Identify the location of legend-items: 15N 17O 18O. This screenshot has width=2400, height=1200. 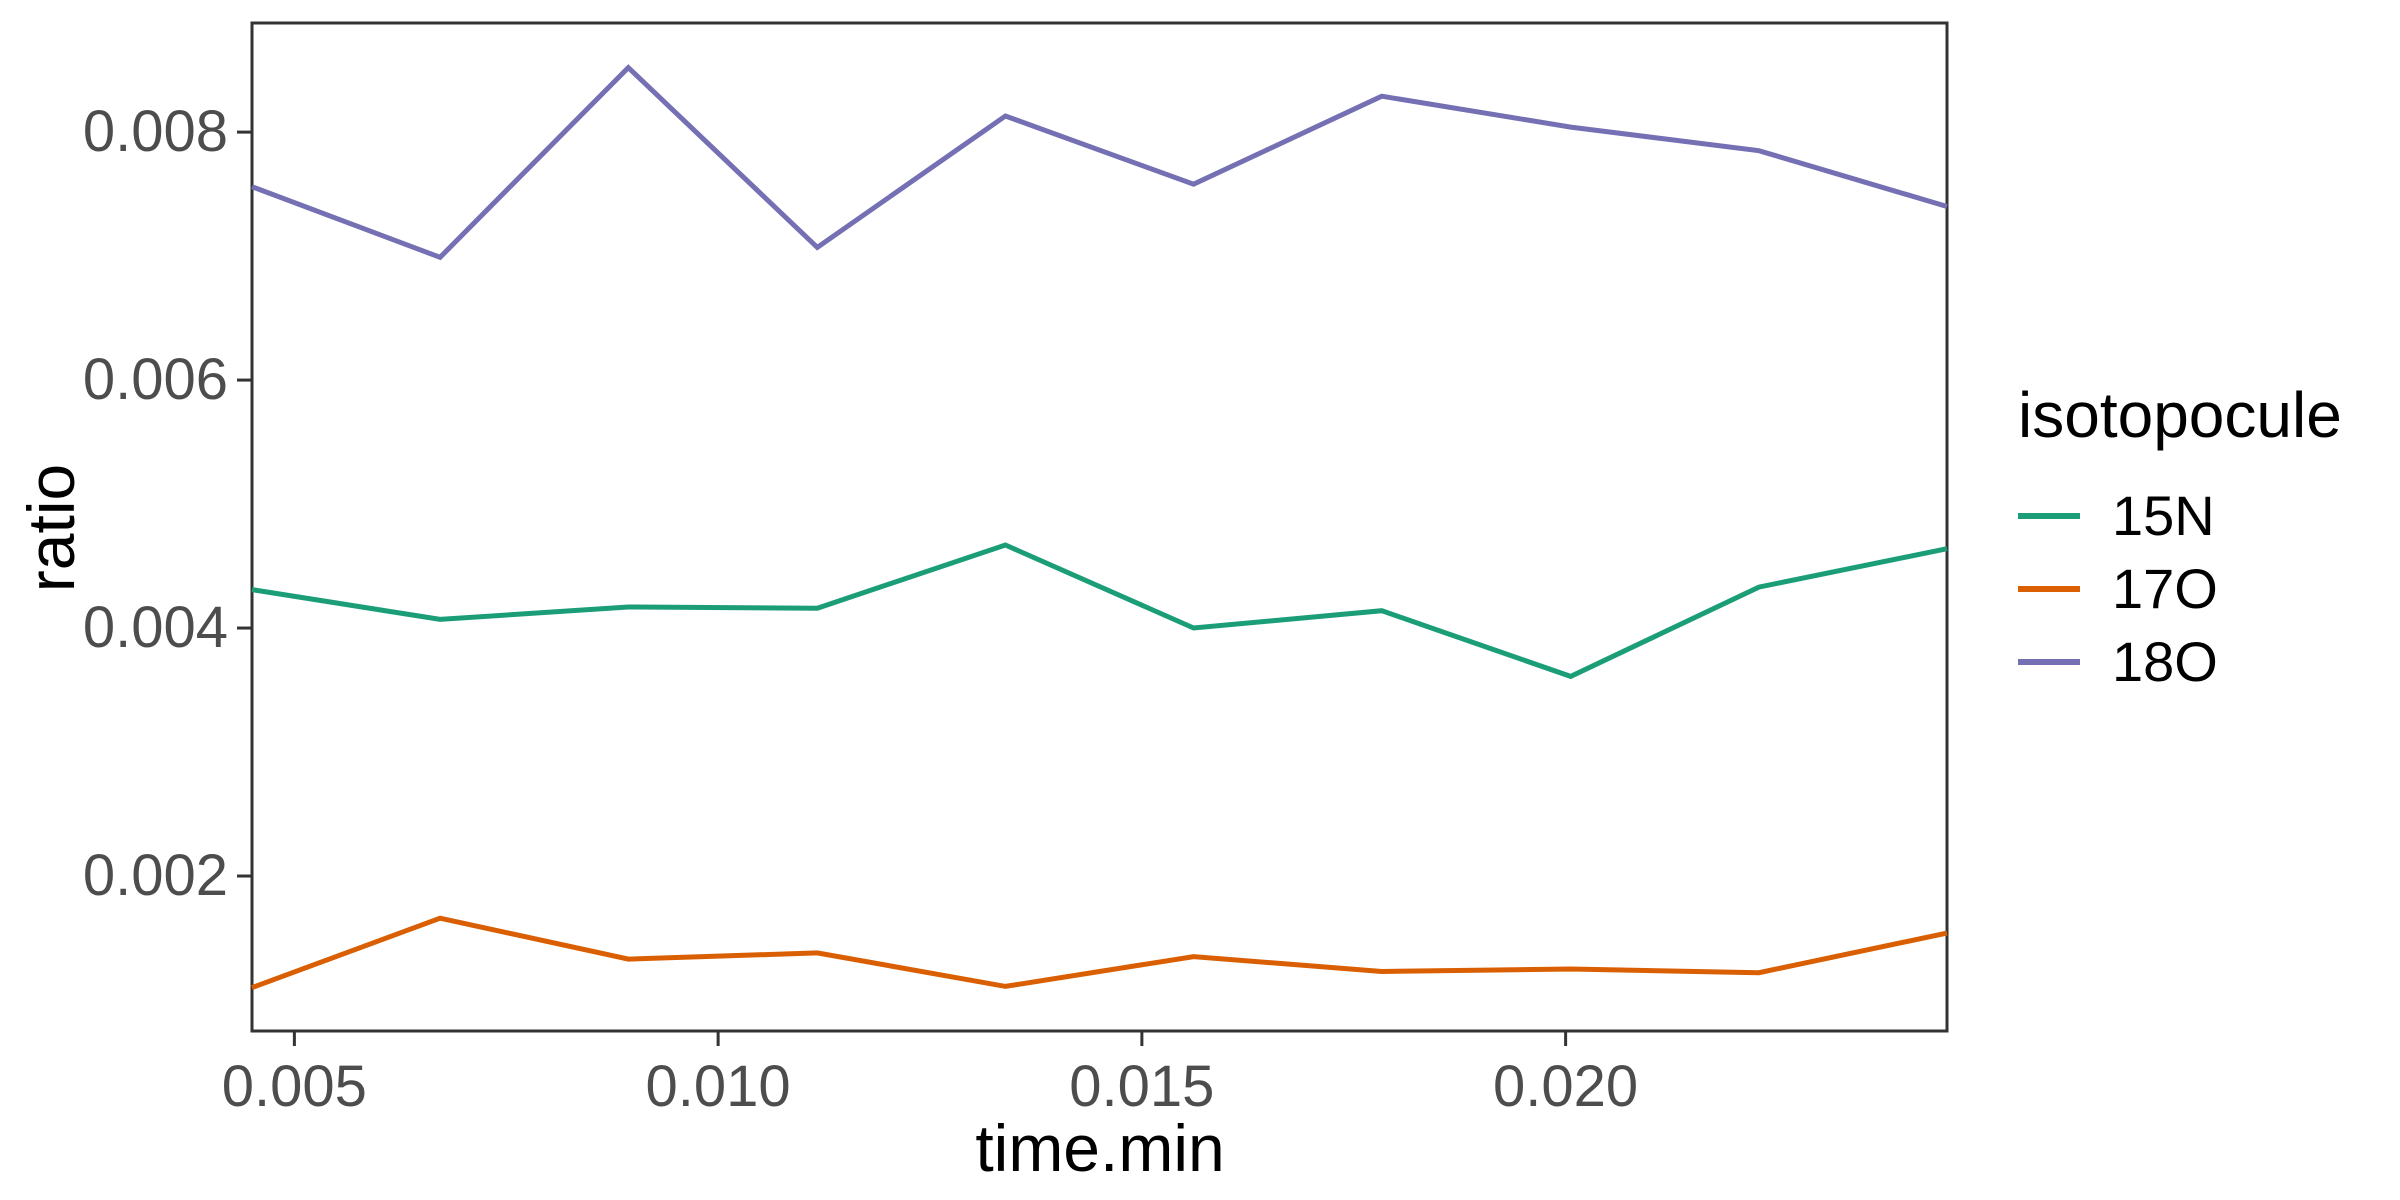
(2180, 588).